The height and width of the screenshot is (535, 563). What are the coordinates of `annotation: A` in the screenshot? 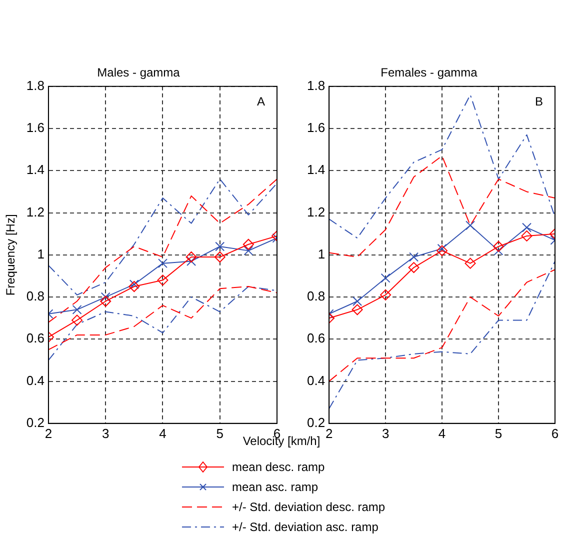 It's located at (260, 101).